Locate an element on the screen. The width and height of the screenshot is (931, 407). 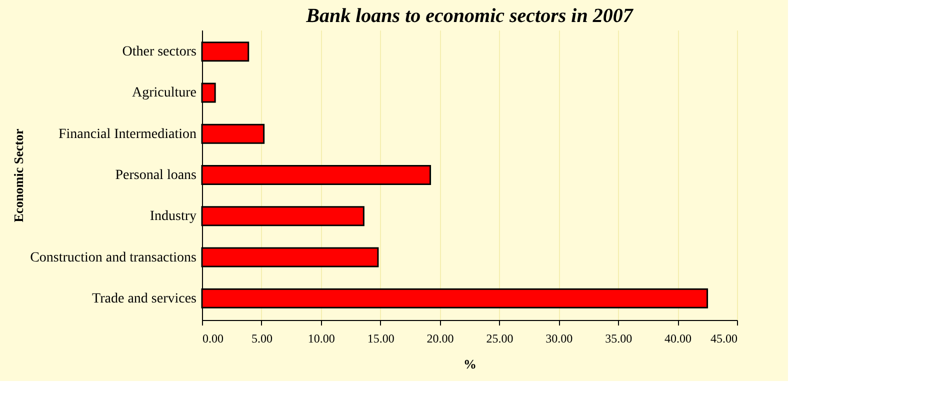
x-tick-label: 30.00 is located at coordinates (559, 339).